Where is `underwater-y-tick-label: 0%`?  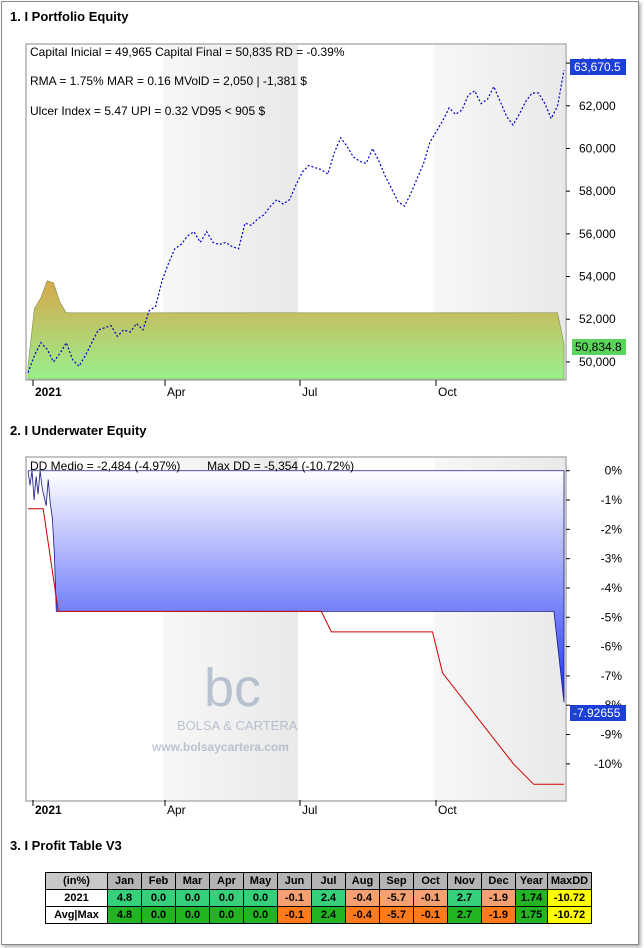
underwater-y-tick-label: 0% is located at coordinates (614, 471).